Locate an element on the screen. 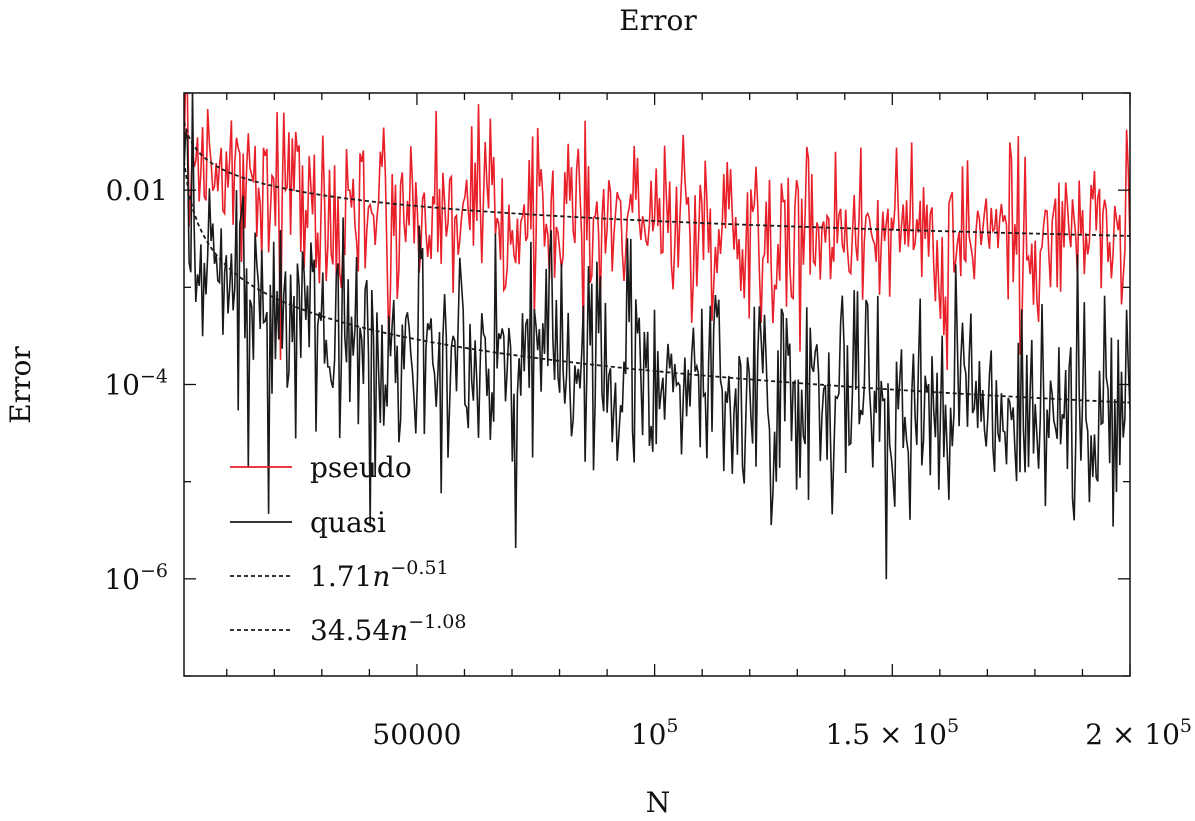 The image size is (1195, 821). y-tick-label: 10⁻⁶ is located at coordinates (136, 578).